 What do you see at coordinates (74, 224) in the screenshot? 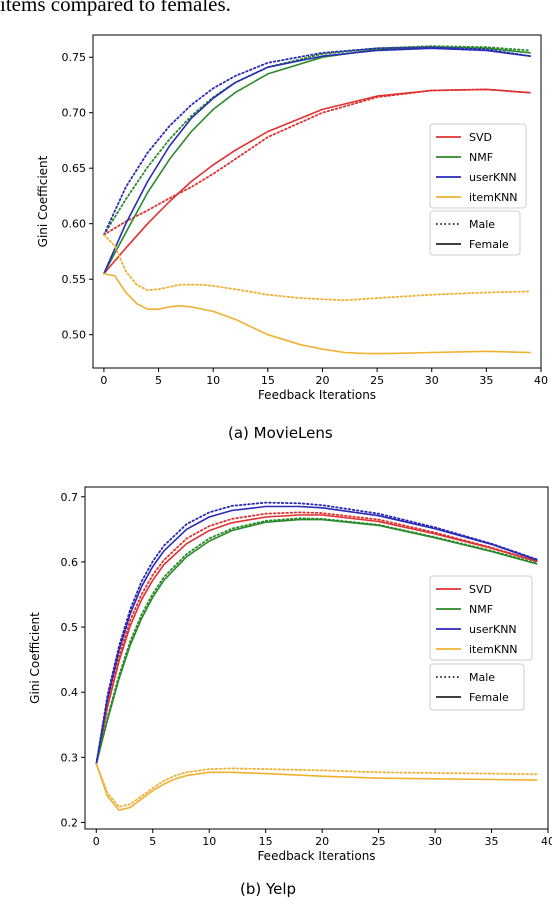
I see `y-tick-label: 0.60` at bounding box center [74, 224].